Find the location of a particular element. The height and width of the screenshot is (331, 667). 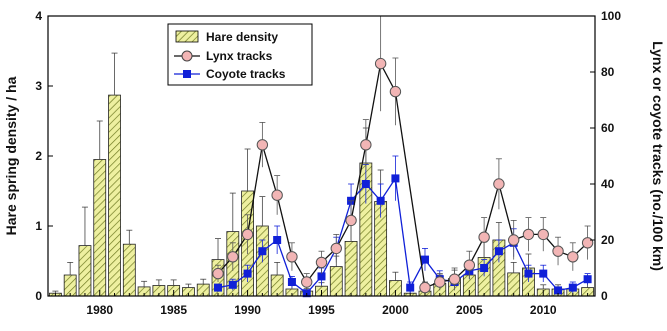

left-tick-label: 0 is located at coordinates (38, 296).